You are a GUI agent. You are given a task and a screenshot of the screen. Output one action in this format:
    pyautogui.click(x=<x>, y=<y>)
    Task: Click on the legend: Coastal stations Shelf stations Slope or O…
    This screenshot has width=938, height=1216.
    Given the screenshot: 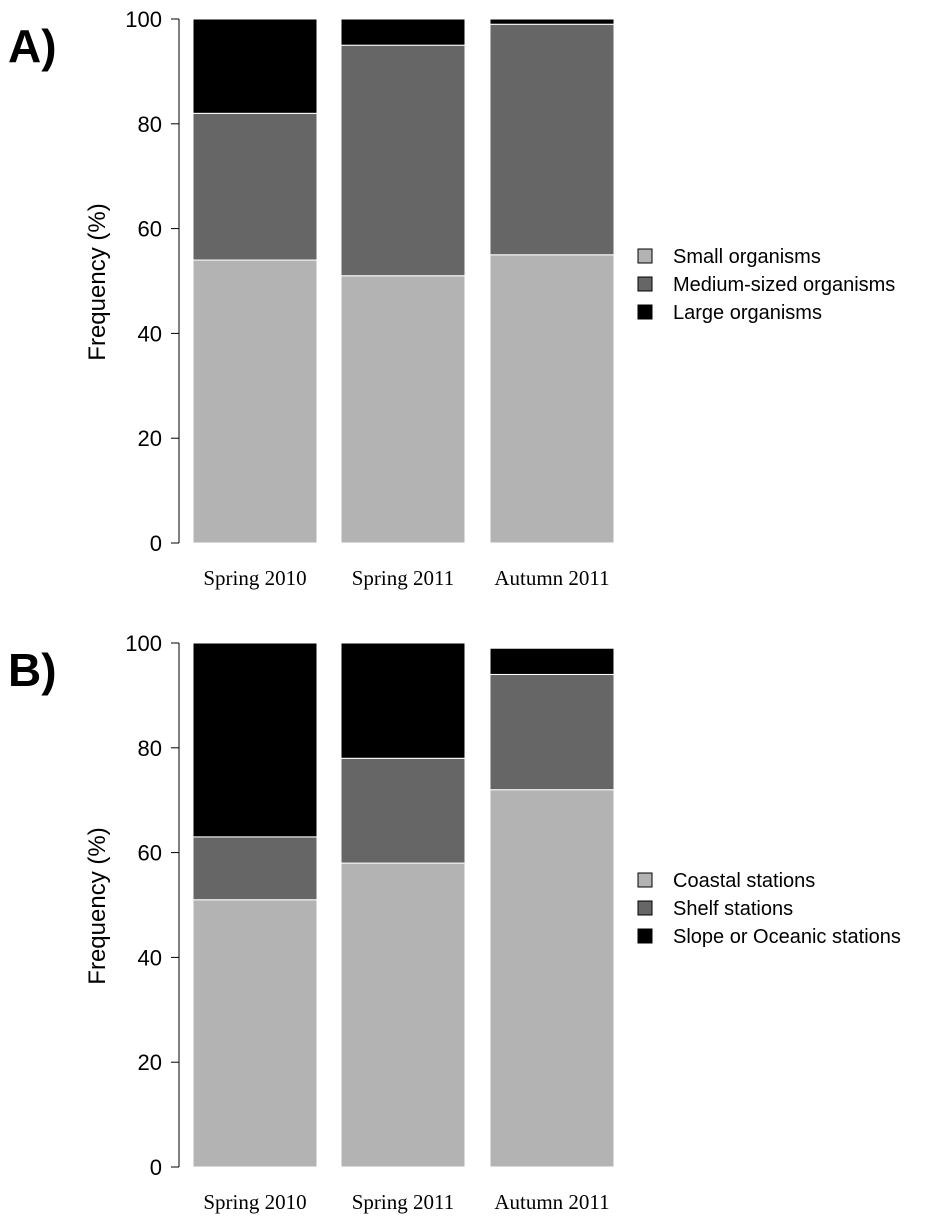 What is the action you would take?
    pyautogui.click(x=769, y=909)
    